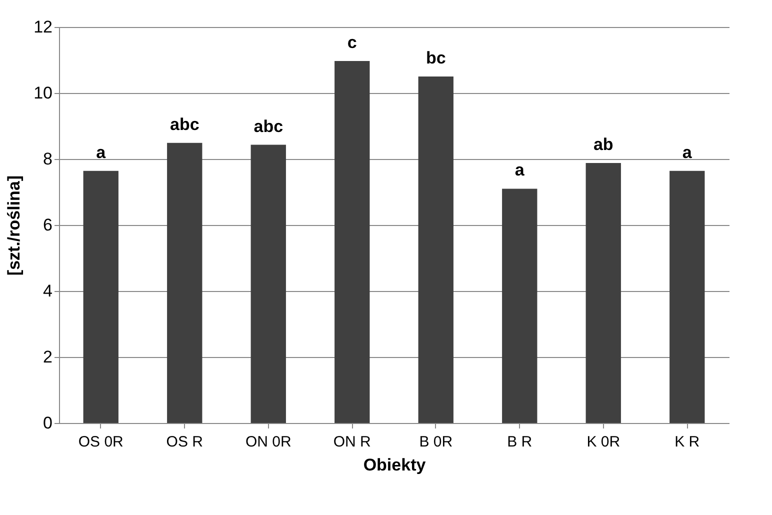 This screenshot has height=515, width=772. What do you see at coordinates (101, 442) in the screenshot?
I see `x-tick-label: OS 0R` at bounding box center [101, 442].